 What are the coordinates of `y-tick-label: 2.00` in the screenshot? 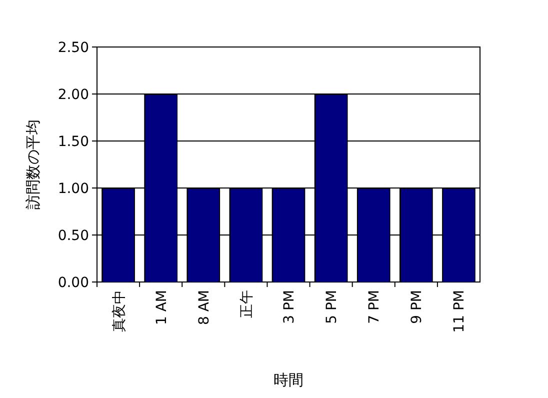 It's located at (73, 95).